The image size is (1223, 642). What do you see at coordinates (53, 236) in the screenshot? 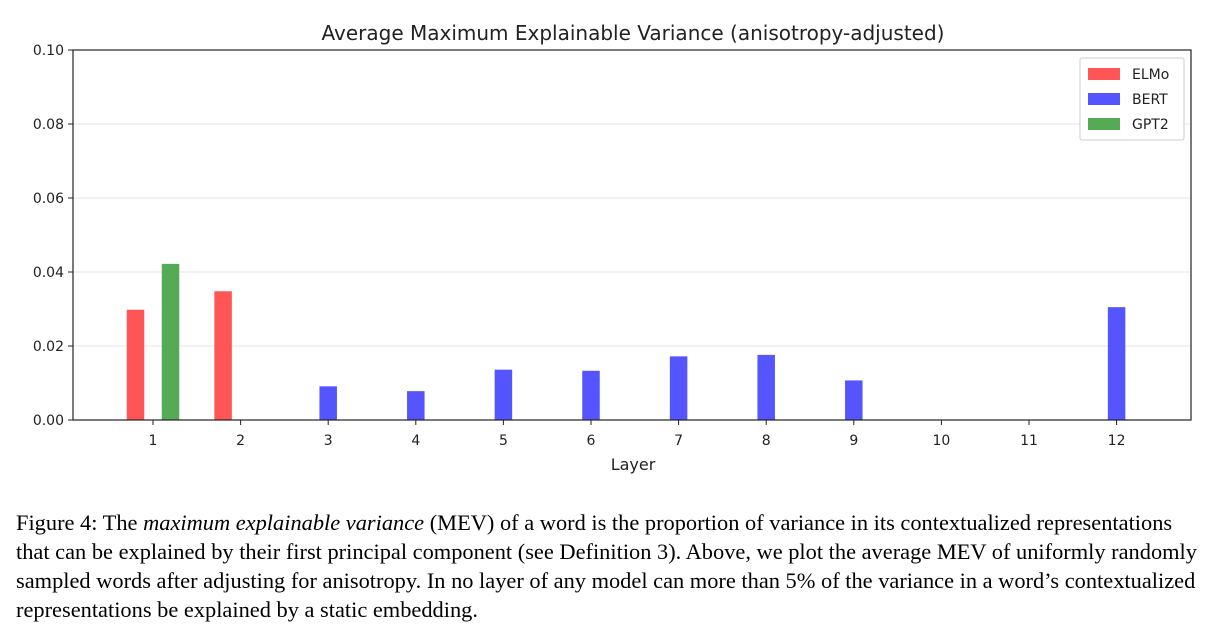
I see `y-axis: 0.00 0.02 0.04 0.06 0.08 0.10` at bounding box center [53, 236].